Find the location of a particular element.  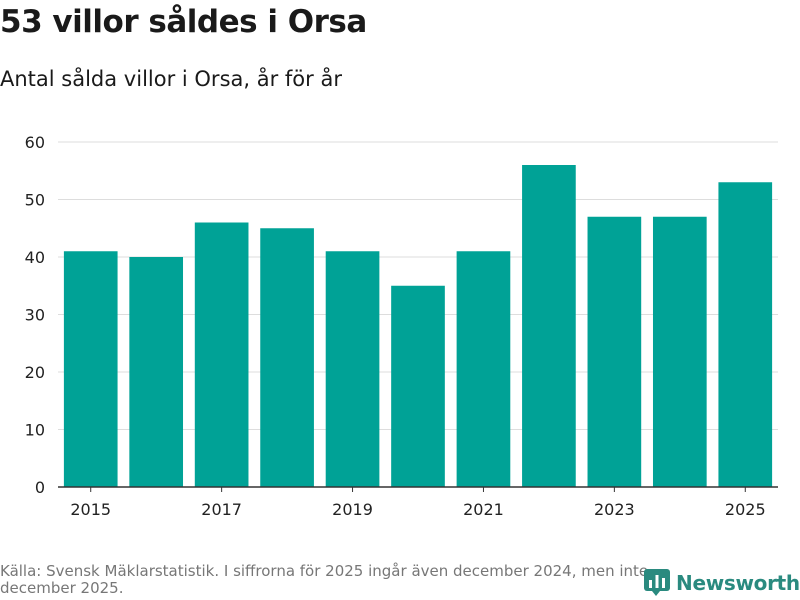

bar-2020 is located at coordinates (418, 386).